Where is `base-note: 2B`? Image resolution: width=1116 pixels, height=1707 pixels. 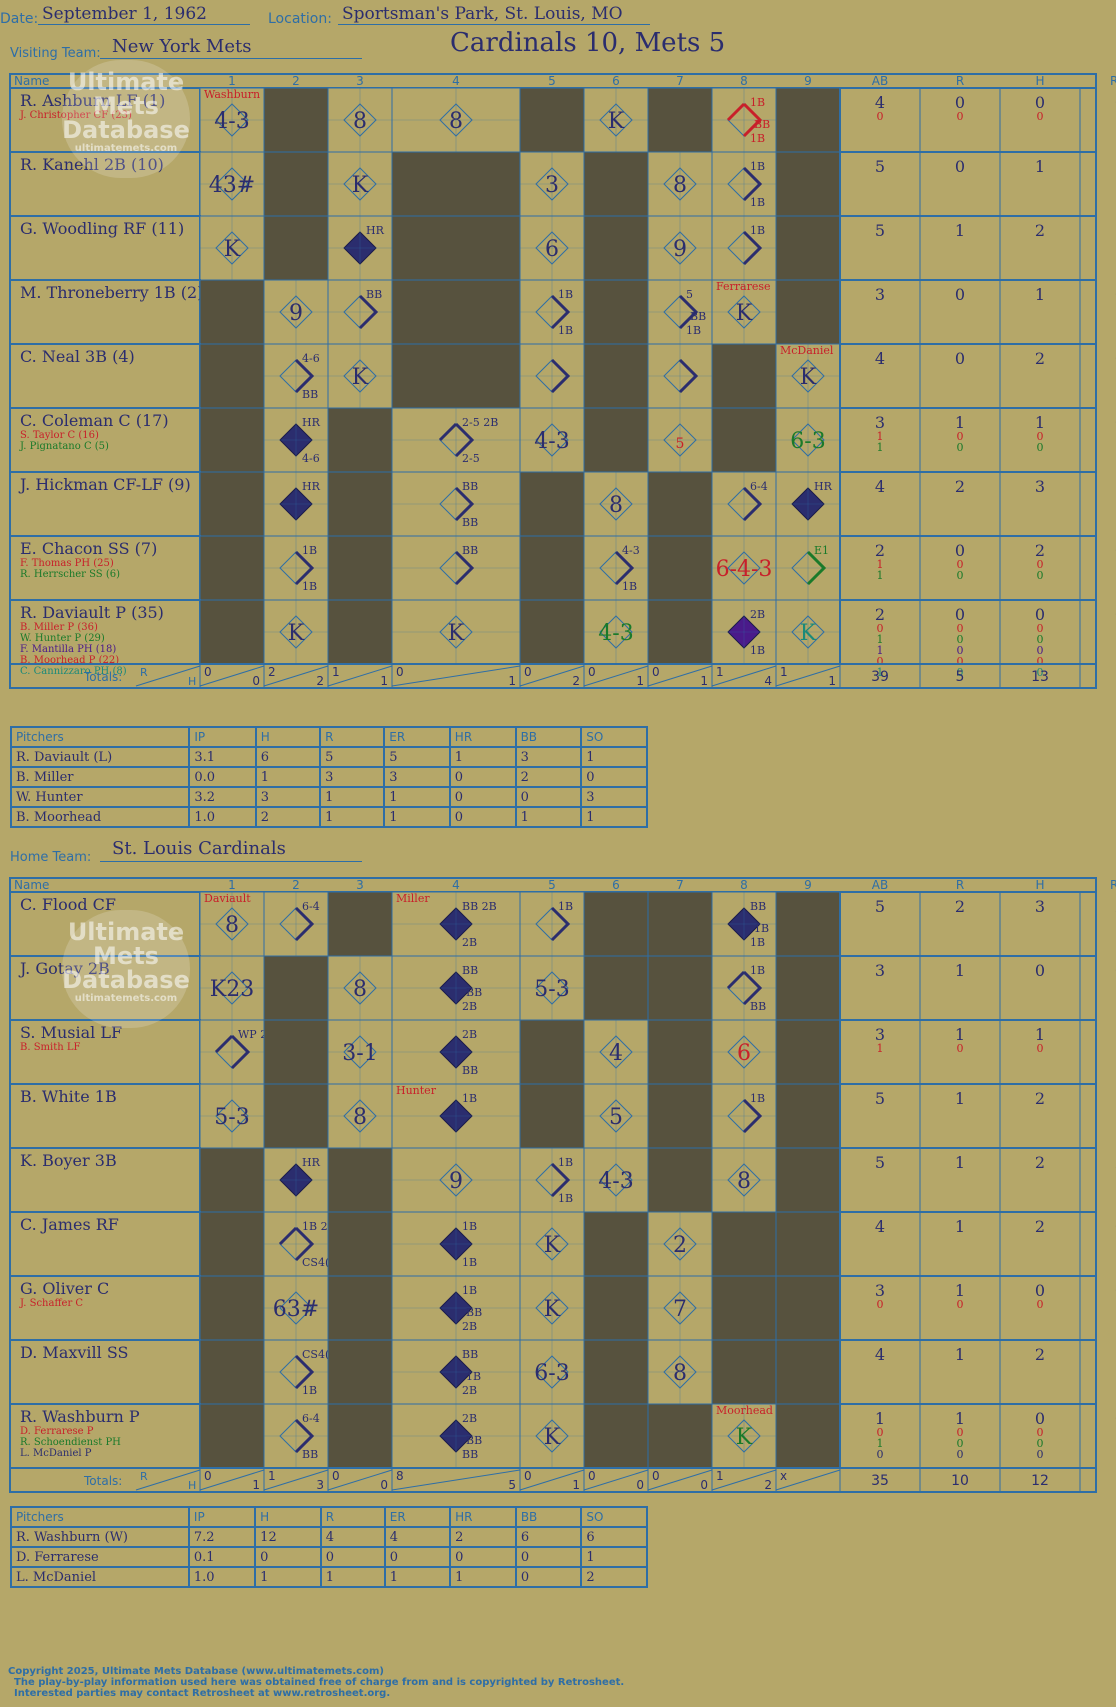 base-note: 2B is located at coordinates (469, 1390).